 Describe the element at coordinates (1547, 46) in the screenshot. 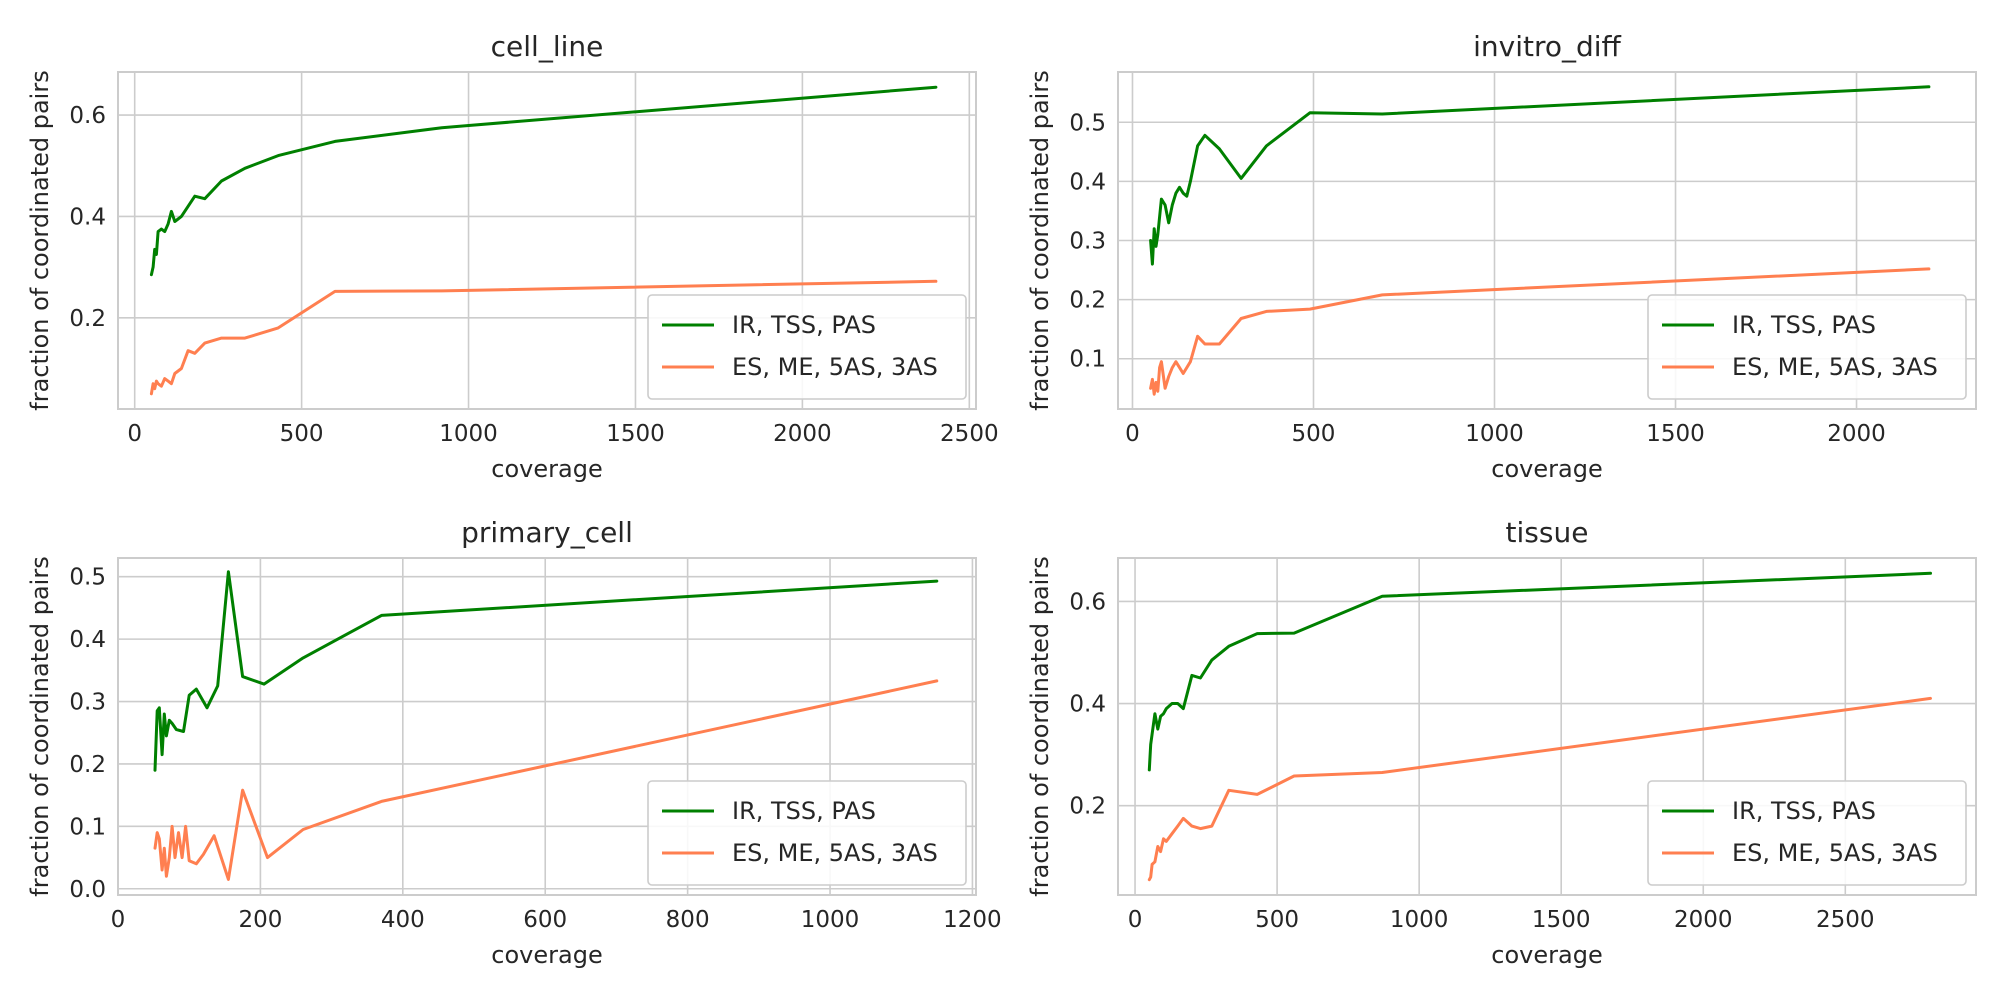

I see `subplot-title: invitro_diff` at that location.